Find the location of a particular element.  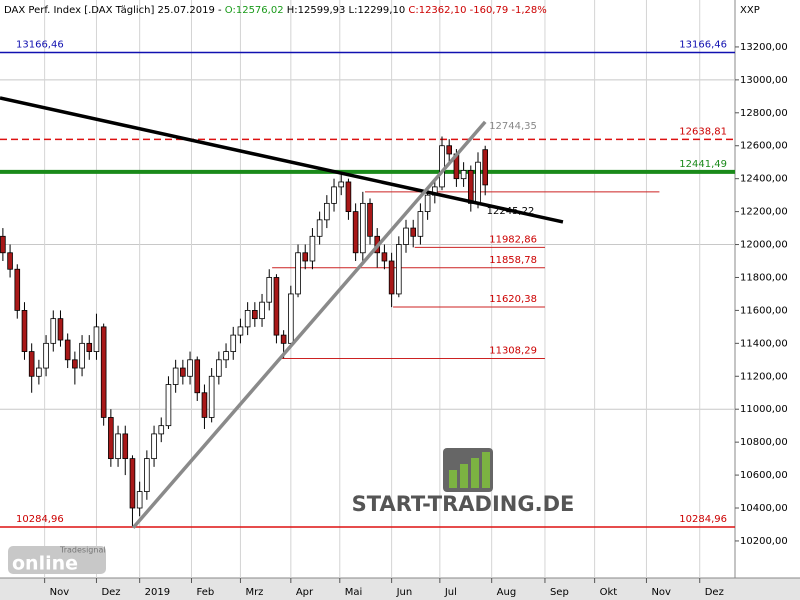

level-label: 12441,49 is located at coordinates (703, 164).